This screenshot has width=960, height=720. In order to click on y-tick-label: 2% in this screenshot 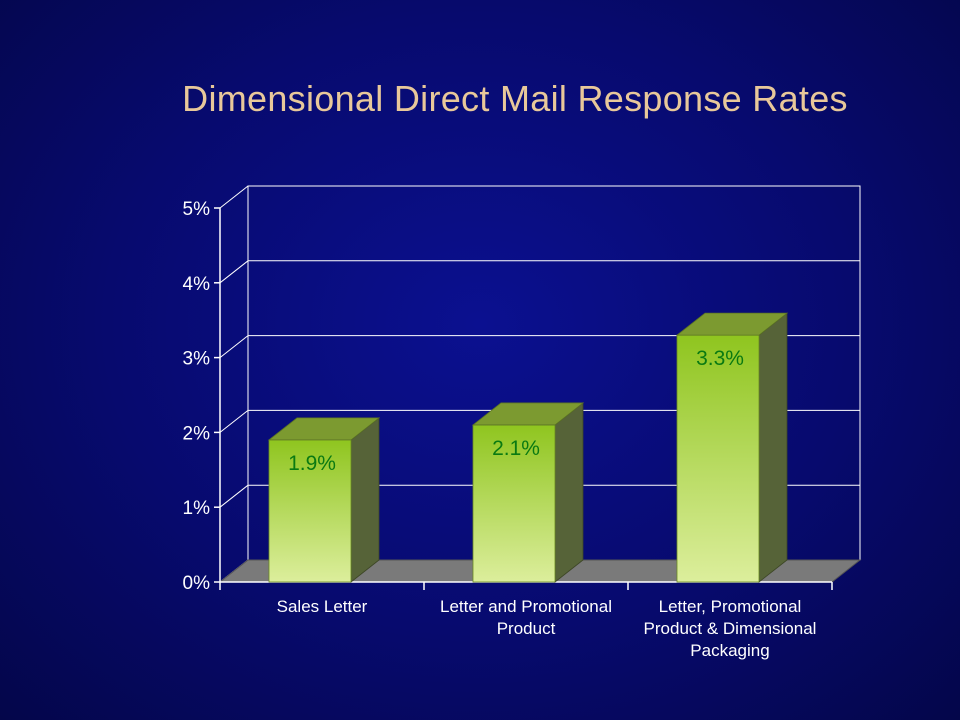, I will do `click(197, 433)`.